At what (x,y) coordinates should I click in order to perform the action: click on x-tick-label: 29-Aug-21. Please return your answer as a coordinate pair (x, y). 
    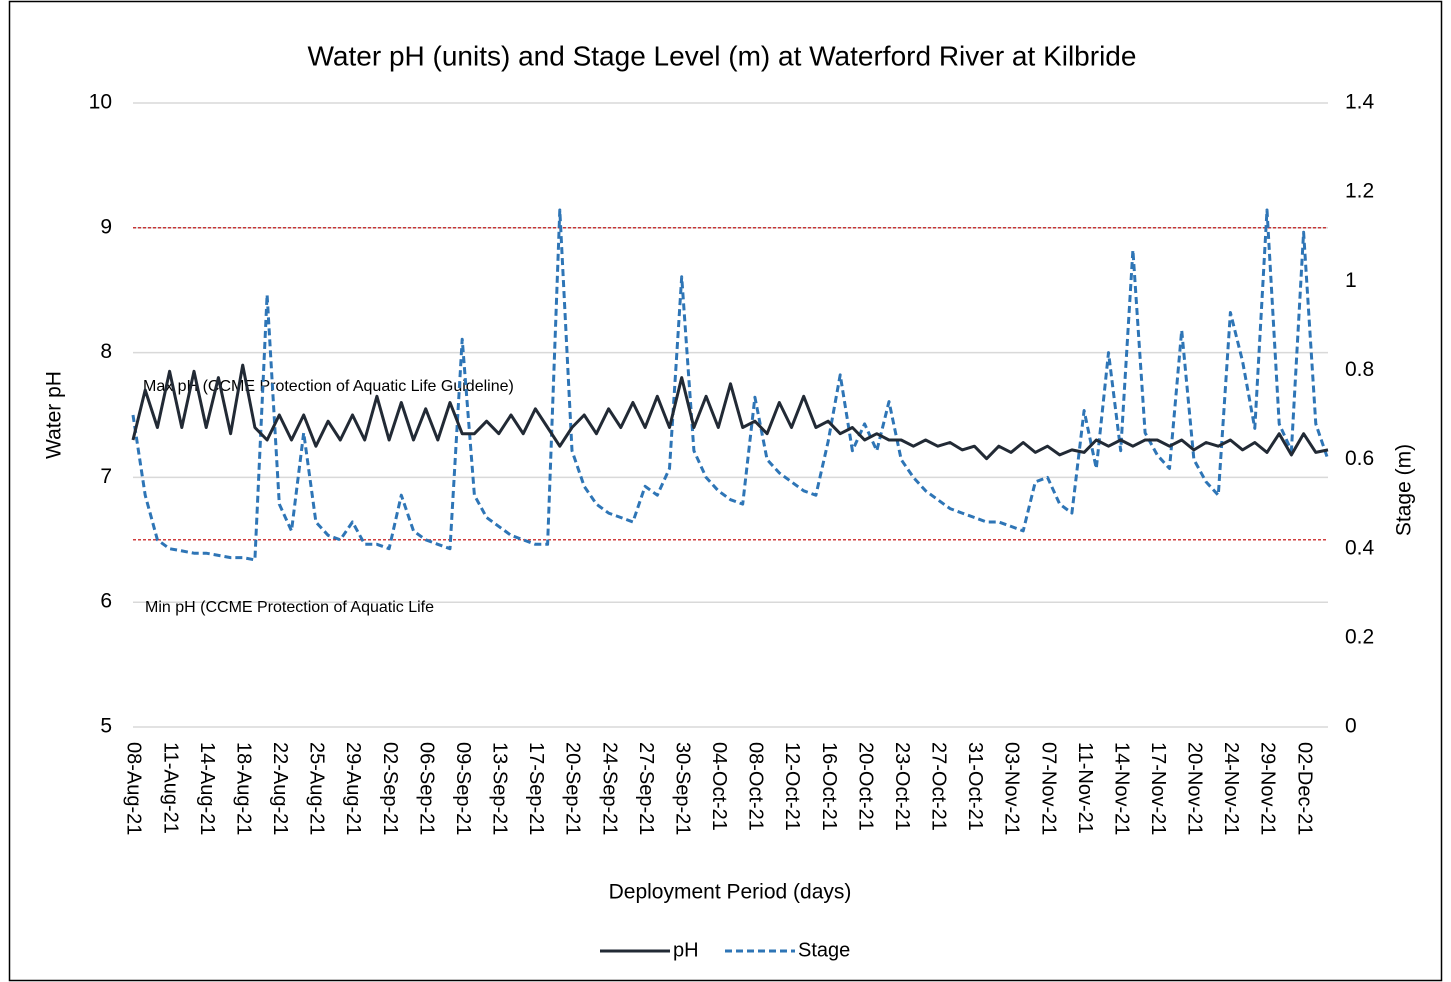
    Looking at the image, I should click on (353, 788).